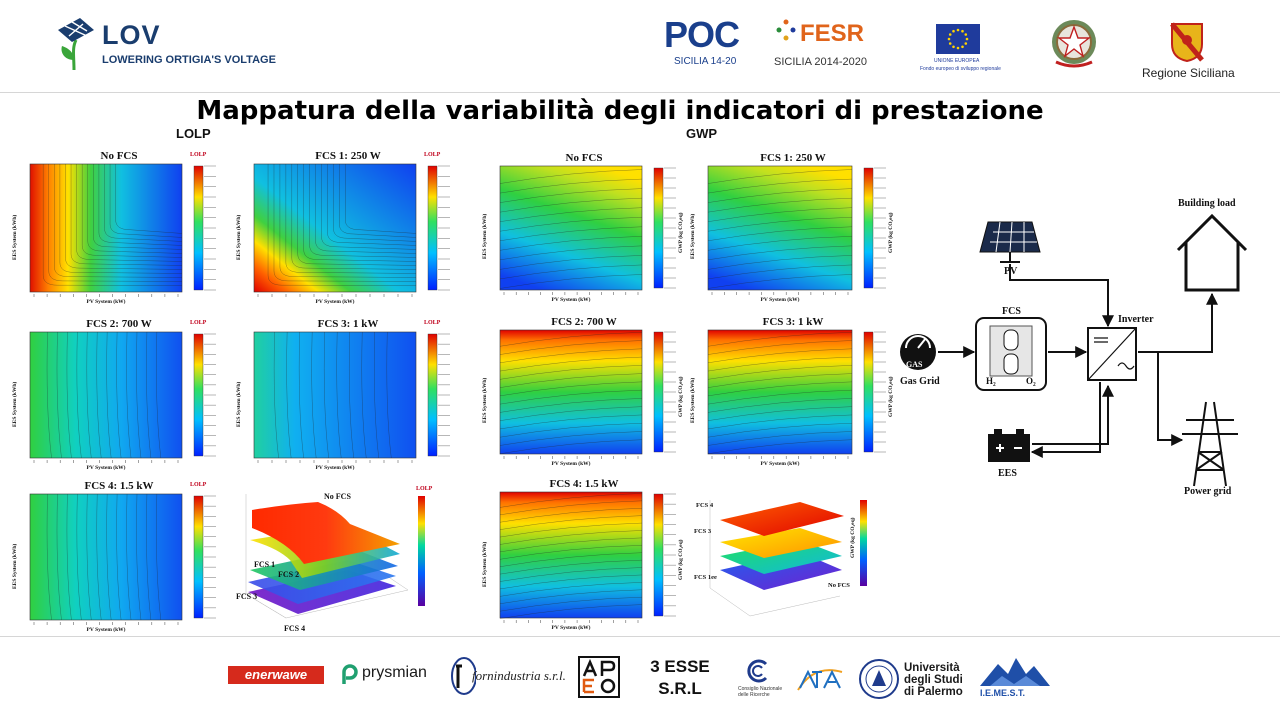 This screenshot has height=720, width=1280. I want to click on lolp-3d-label: FCS 2, so click(289, 574).